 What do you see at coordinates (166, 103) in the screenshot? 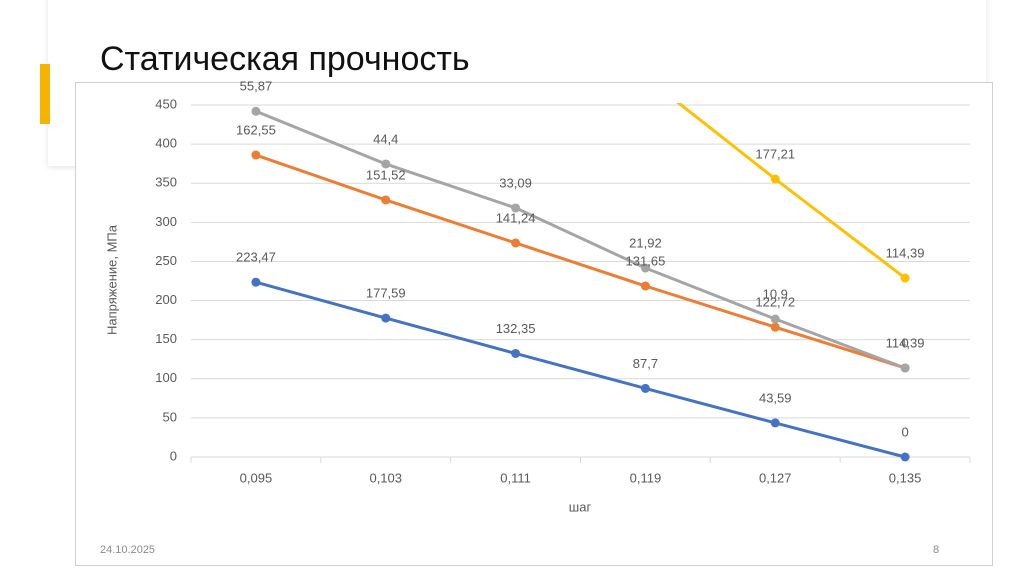
I see `y-tick-label: 450` at bounding box center [166, 103].